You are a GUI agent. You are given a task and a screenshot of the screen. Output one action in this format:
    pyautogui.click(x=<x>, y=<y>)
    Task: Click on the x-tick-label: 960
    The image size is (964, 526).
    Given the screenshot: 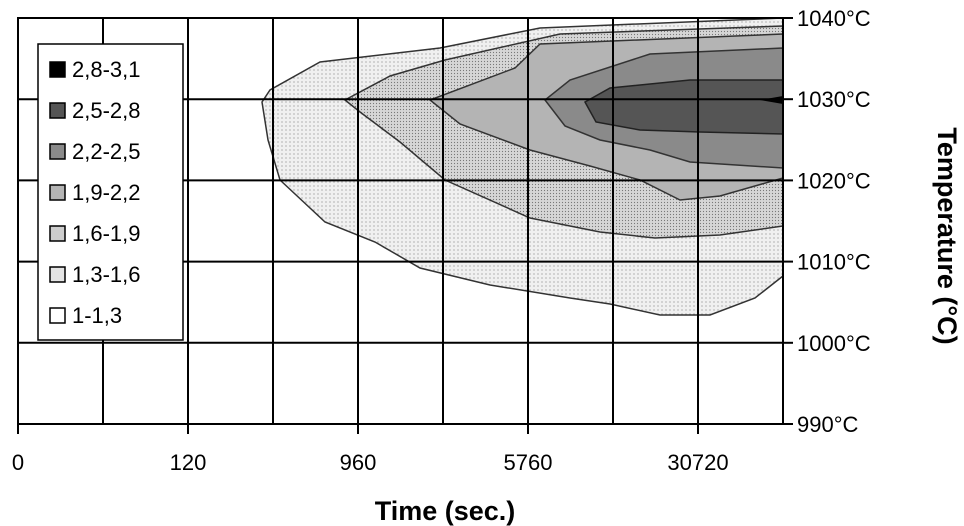 What is the action you would take?
    pyautogui.click(x=358, y=462)
    